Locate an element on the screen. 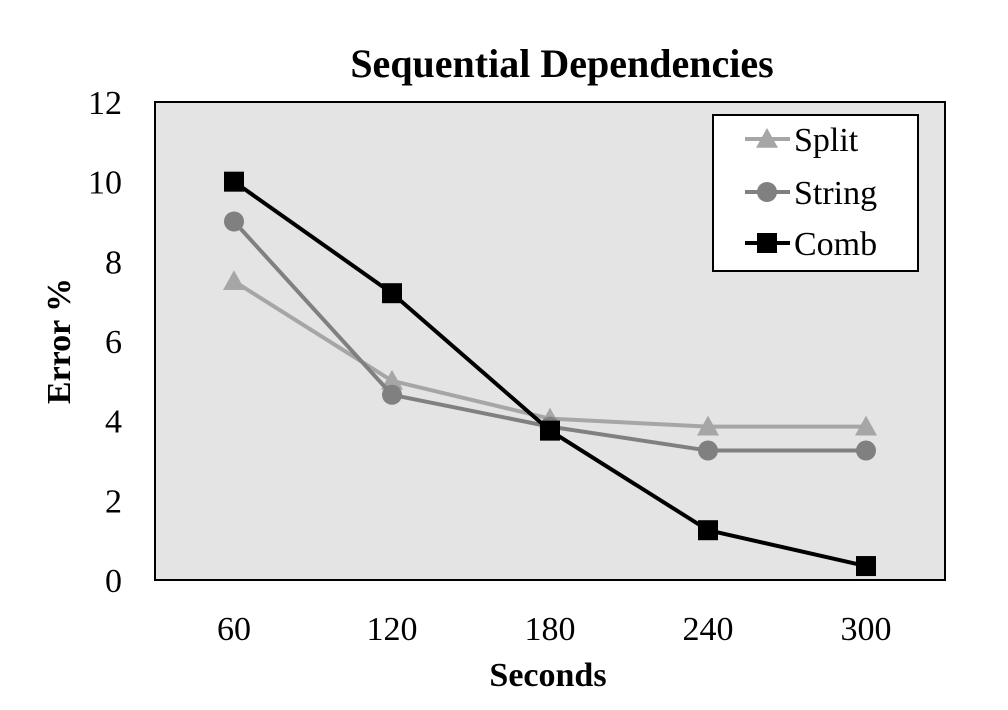 The image size is (1008, 710). y-tick-label: 8 is located at coordinates (113, 262).